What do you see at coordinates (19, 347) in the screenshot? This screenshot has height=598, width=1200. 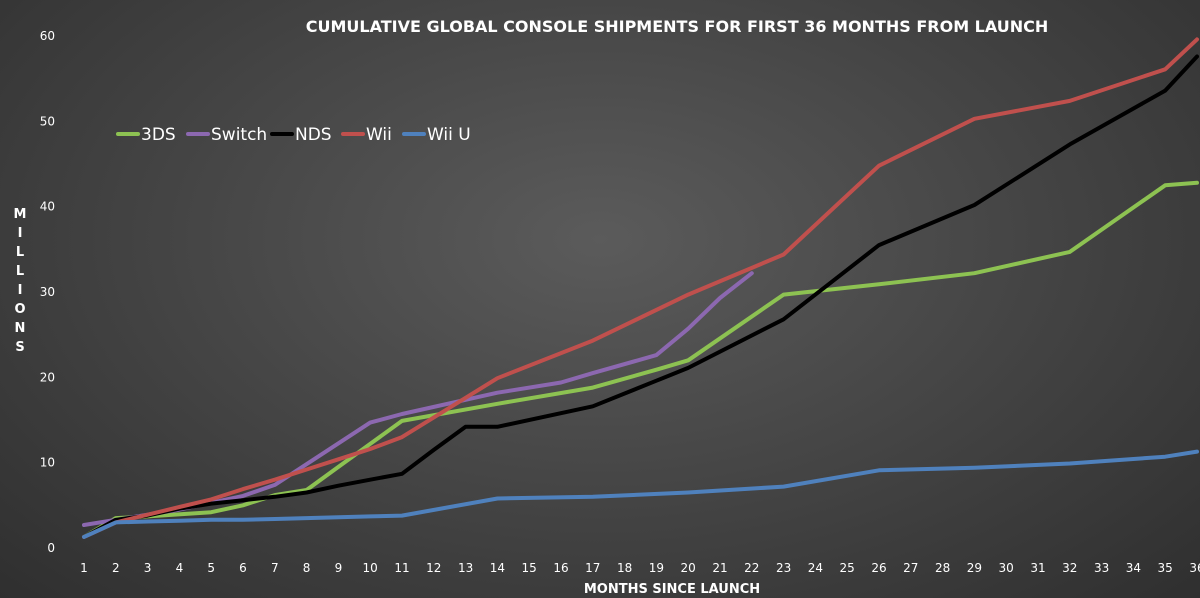 I see `y-axis-title-letter: S` at bounding box center [19, 347].